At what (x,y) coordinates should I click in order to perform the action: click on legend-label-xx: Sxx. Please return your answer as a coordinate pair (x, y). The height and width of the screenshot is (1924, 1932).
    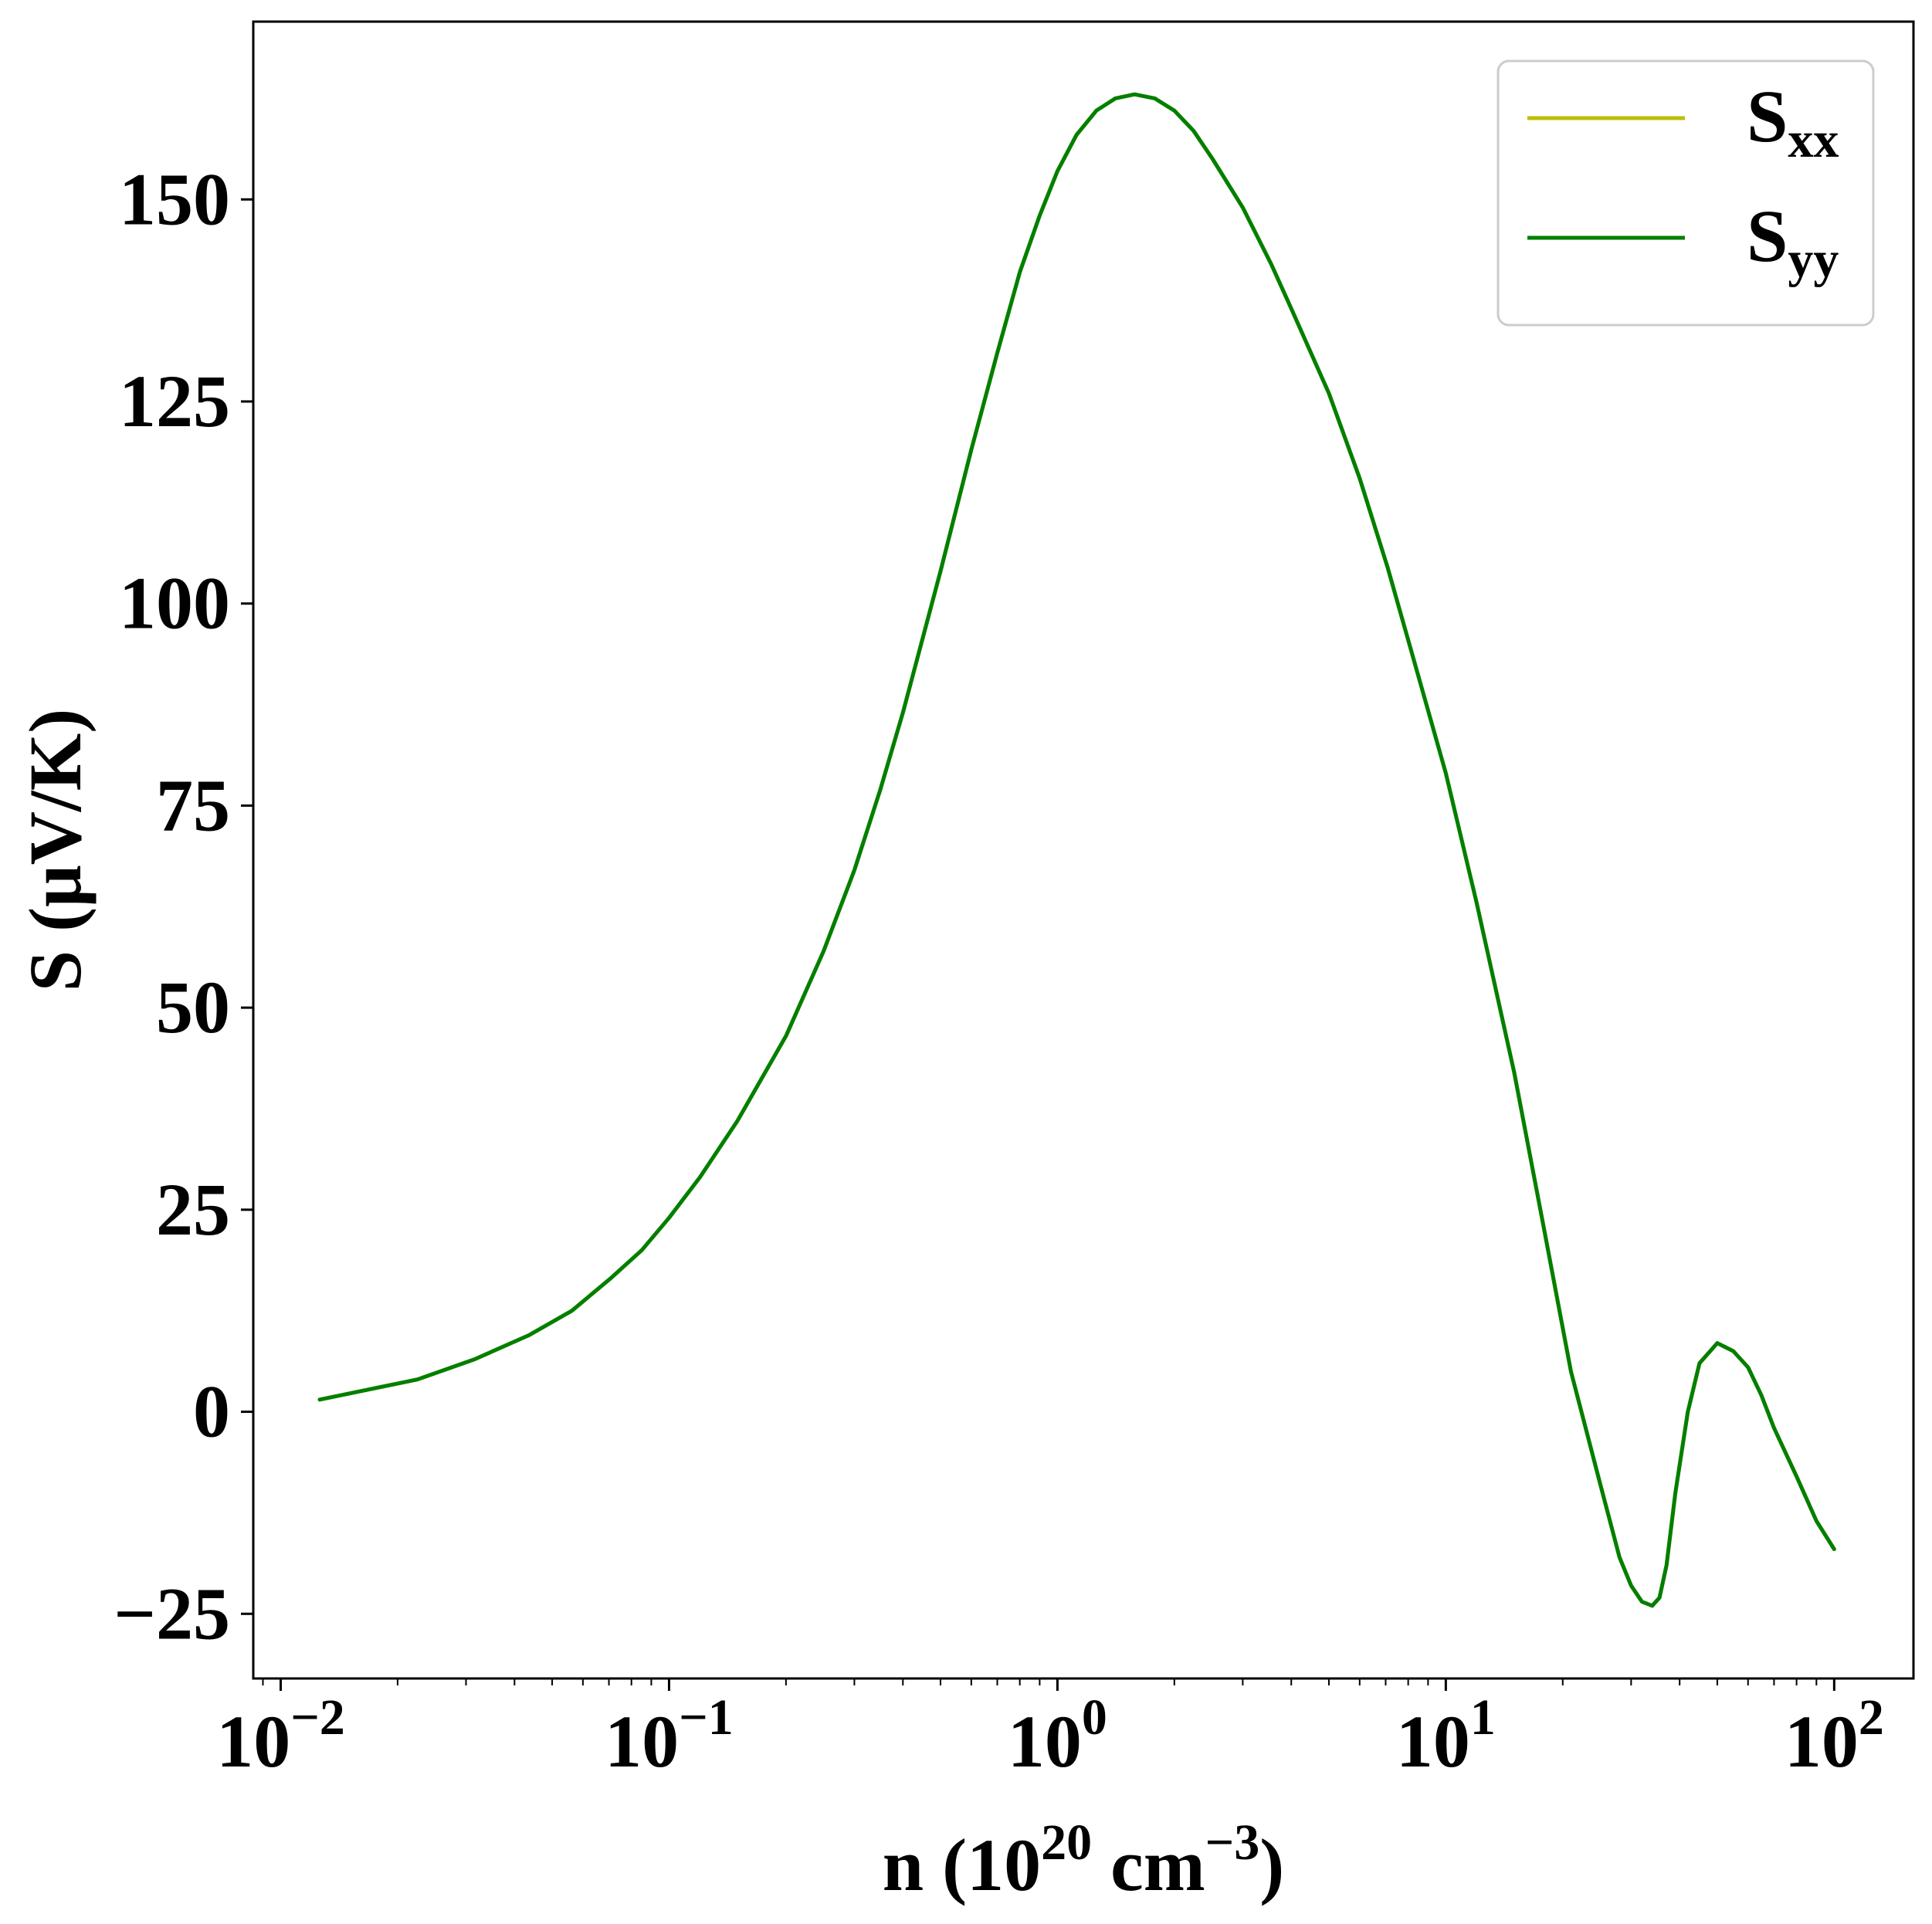
    Looking at the image, I should click on (1793, 121).